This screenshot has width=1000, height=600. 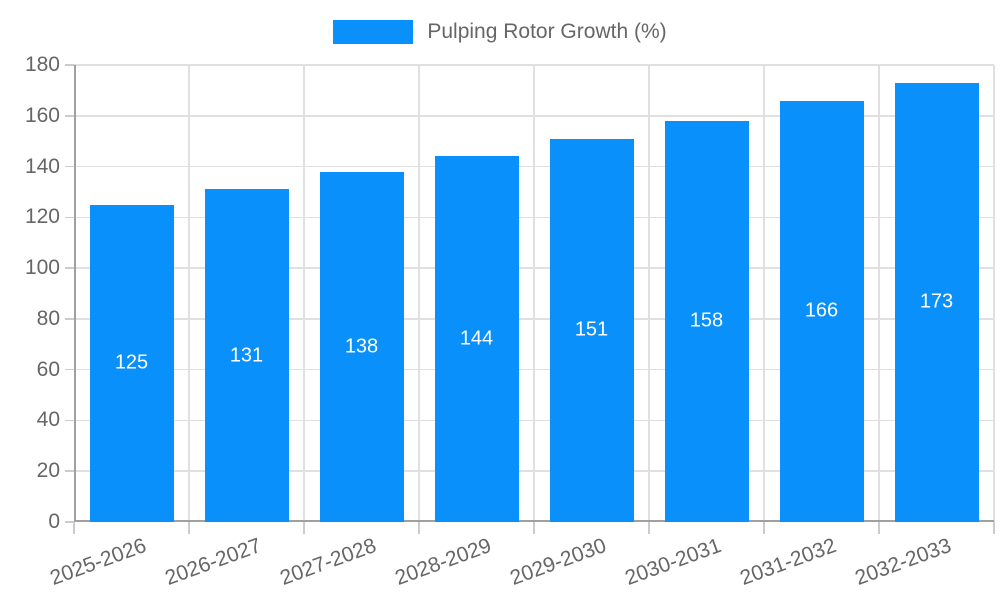 I want to click on bar: 125, so click(x=131, y=363).